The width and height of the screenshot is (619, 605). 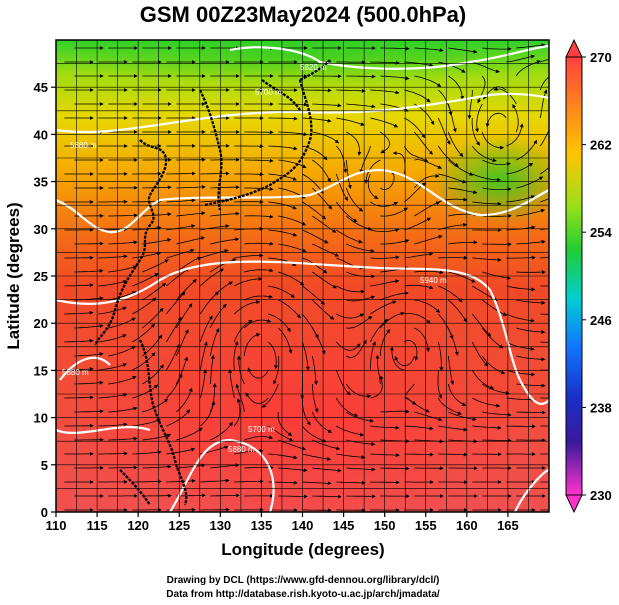 What do you see at coordinates (138, 525) in the screenshot?
I see `x-tick-label: 120` at bounding box center [138, 525].